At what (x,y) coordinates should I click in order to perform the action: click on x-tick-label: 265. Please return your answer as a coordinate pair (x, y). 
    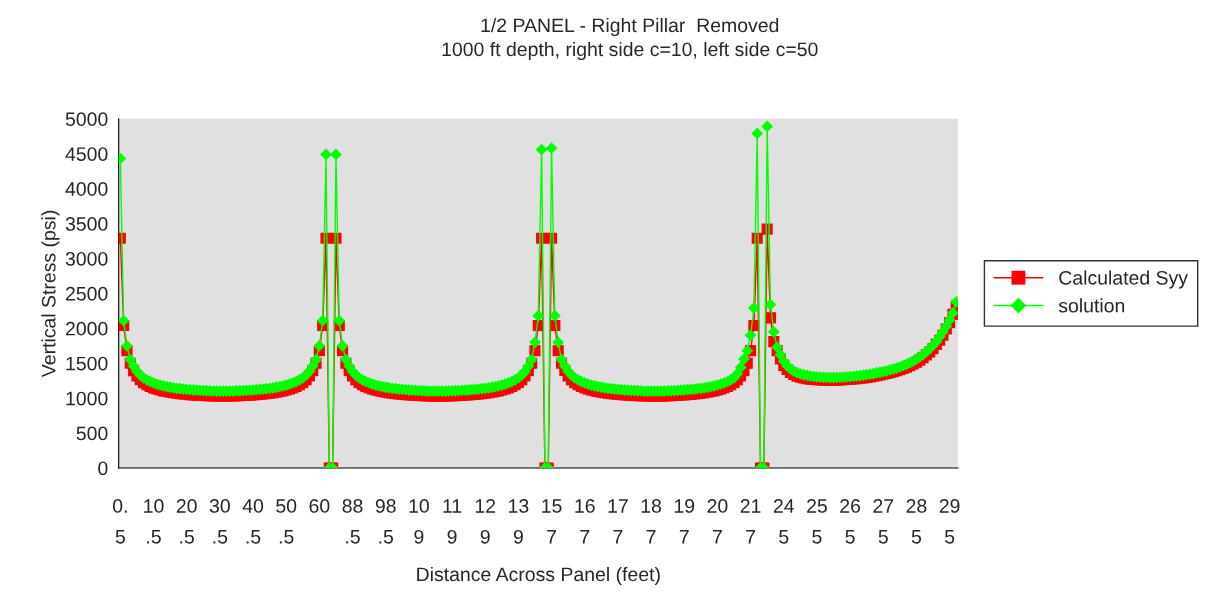
    Looking at the image, I should click on (850, 521).